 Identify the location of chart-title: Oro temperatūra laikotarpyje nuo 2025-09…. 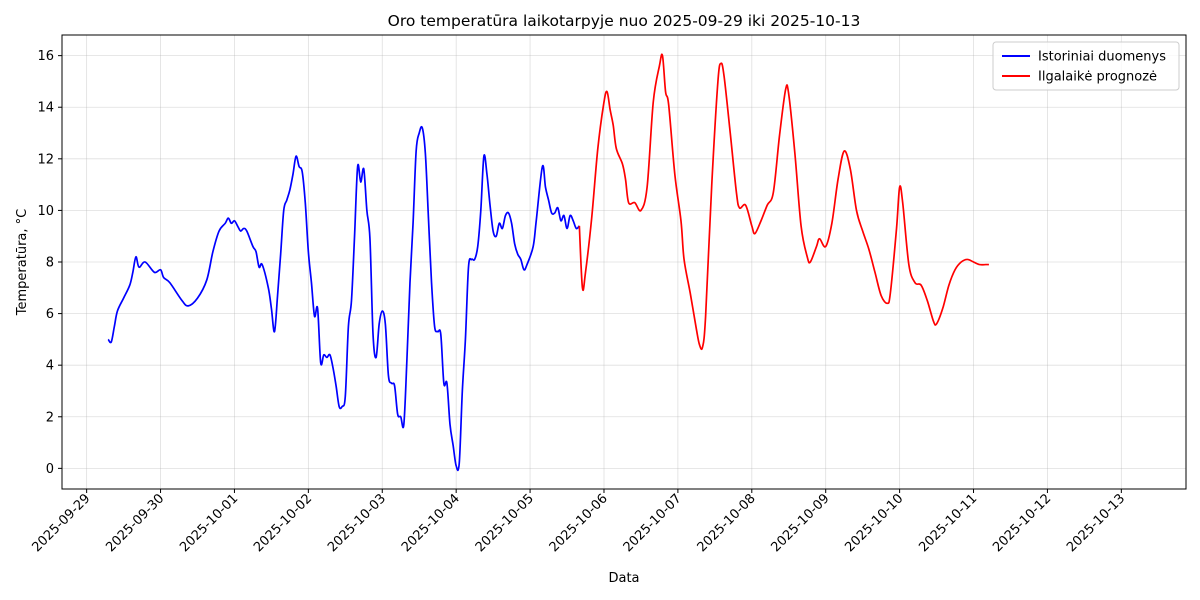
(624, 21).